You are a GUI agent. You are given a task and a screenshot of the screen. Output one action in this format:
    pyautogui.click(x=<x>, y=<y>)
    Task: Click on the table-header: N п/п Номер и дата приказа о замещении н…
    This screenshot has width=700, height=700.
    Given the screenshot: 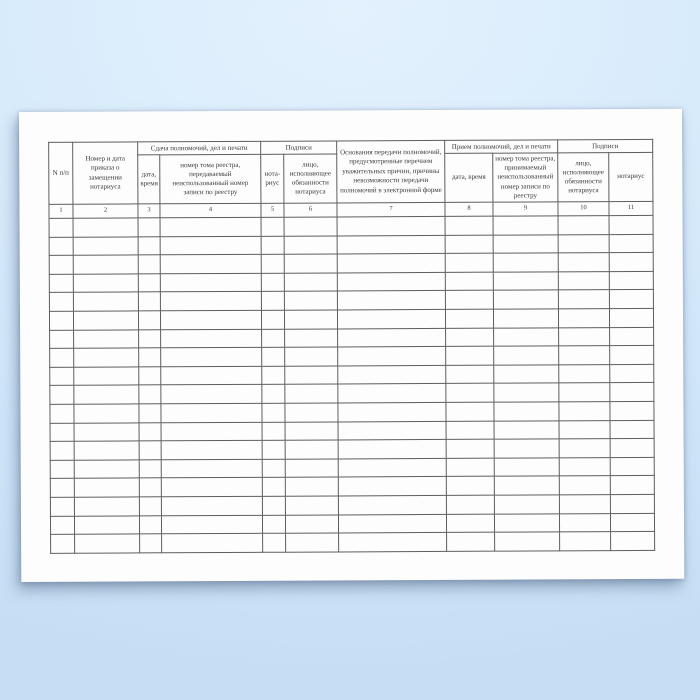 What is the action you would take?
    pyautogui.click(x=351, y=179)
    